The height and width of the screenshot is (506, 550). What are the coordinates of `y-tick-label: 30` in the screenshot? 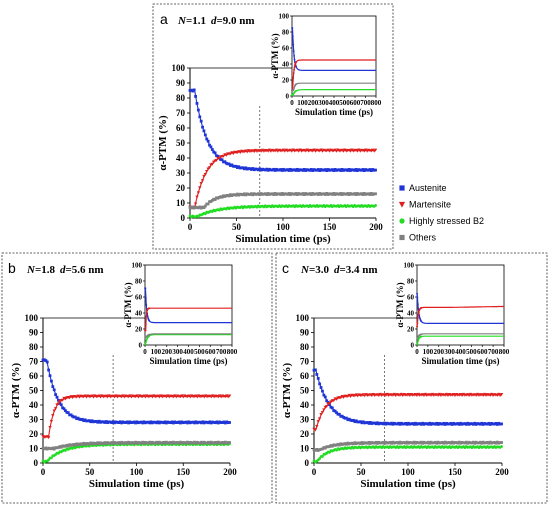 It's located at (305, 420).